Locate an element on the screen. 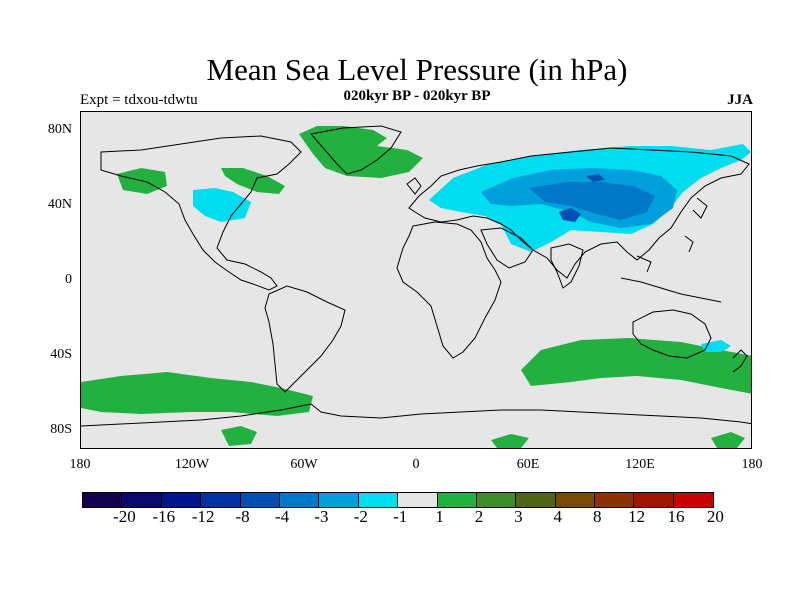 This screenshot has width=800, height=600. x-tick-label: 60E is located at coordinates (528, 464).